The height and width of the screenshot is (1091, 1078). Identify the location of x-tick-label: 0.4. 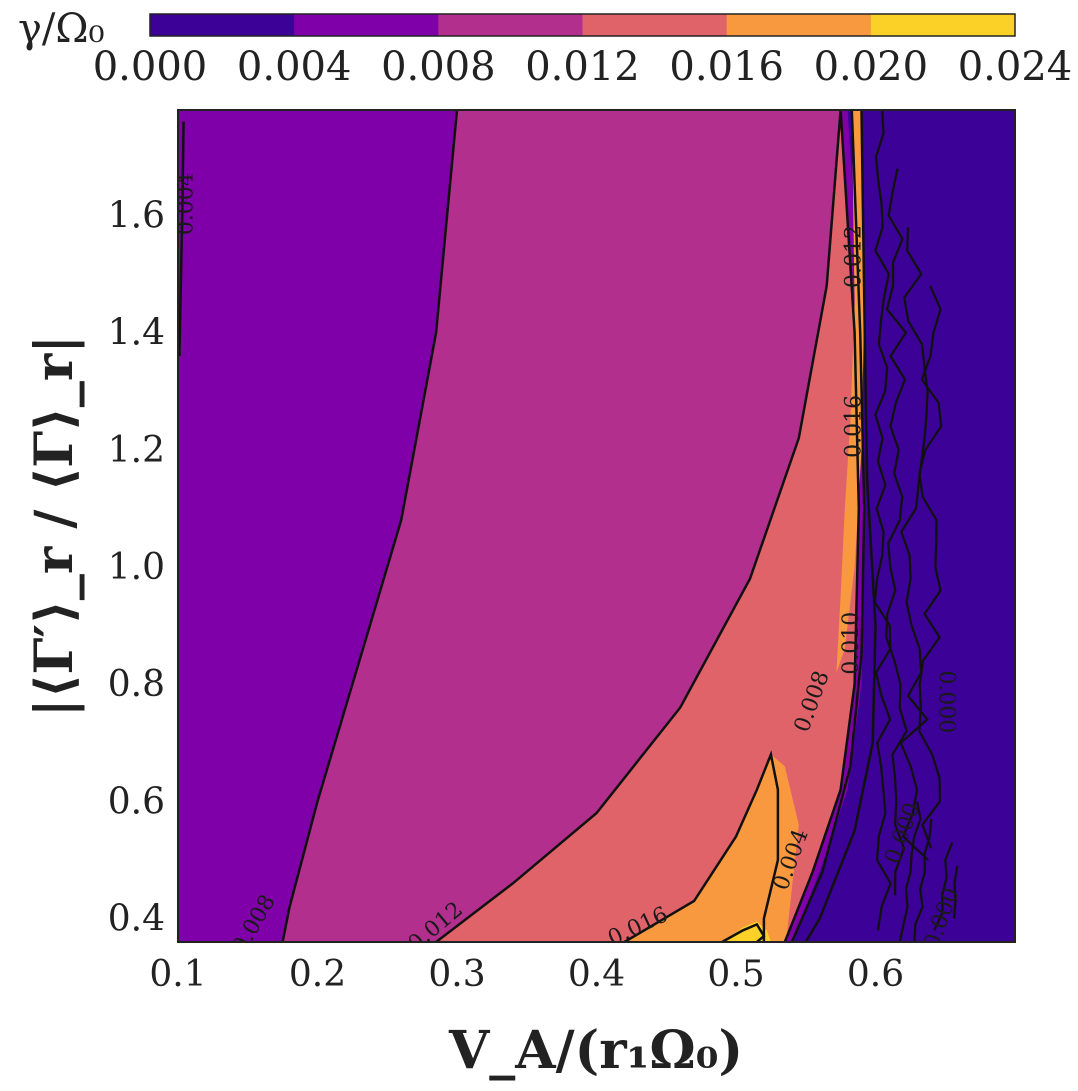
(596, 974).